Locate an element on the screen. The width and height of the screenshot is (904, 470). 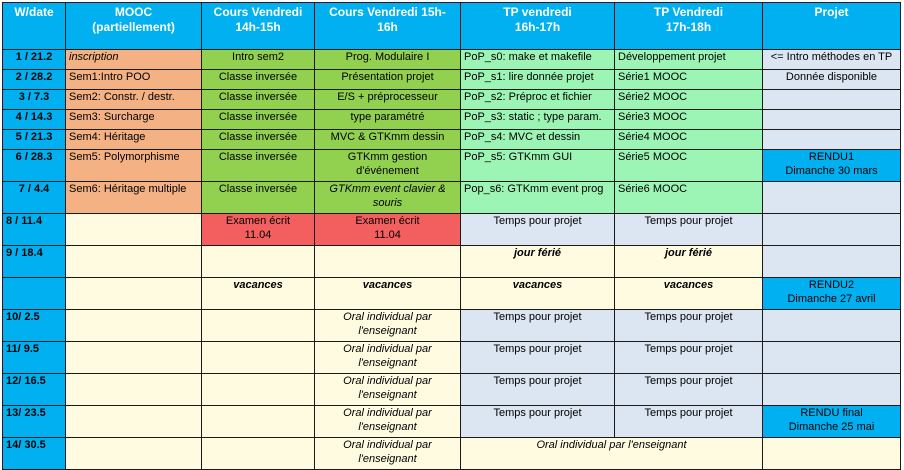
projet-deadline-cell: RENDU2 Dimanche 27 avril is located at coordinates (831, 293).